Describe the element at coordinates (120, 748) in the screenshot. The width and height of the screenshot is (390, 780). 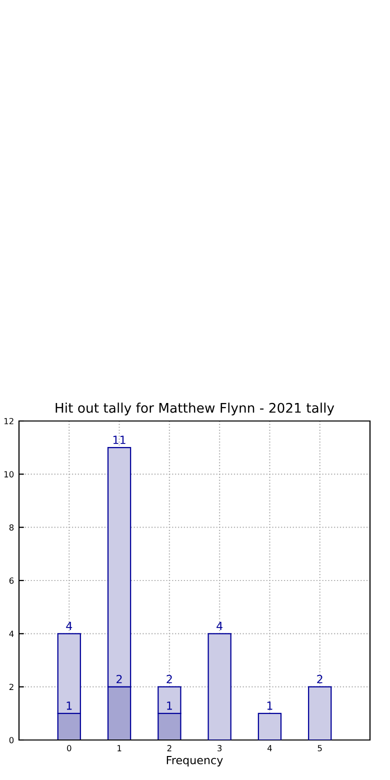
I see `x-tick-label: 1` at that location.